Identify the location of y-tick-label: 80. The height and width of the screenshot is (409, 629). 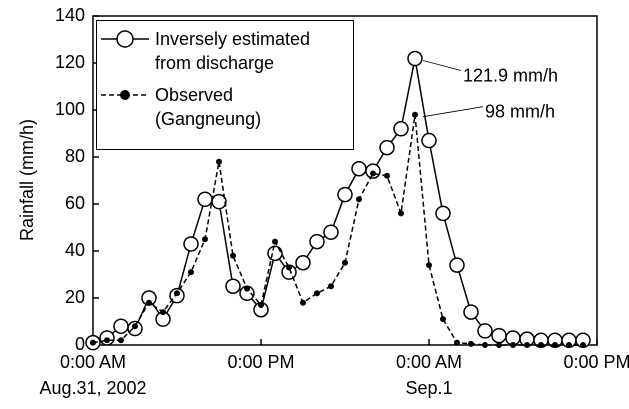
(75, 156).